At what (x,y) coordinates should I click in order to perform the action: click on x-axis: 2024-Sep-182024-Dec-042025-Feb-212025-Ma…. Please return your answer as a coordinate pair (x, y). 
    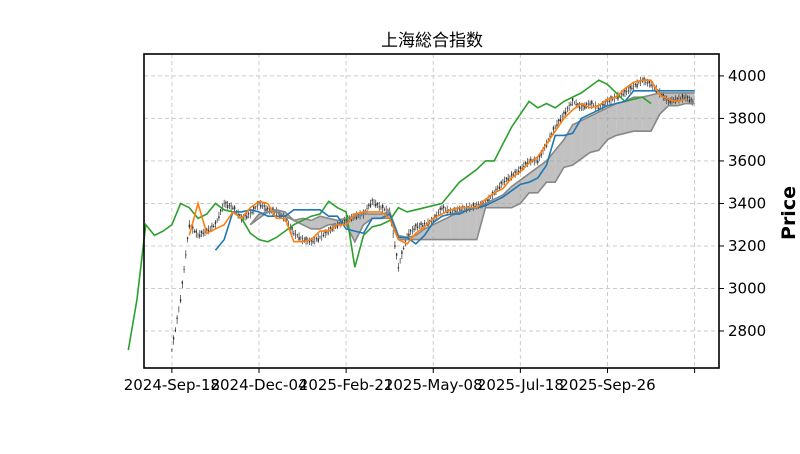
    Looking at the image, I should click on (410, 381).